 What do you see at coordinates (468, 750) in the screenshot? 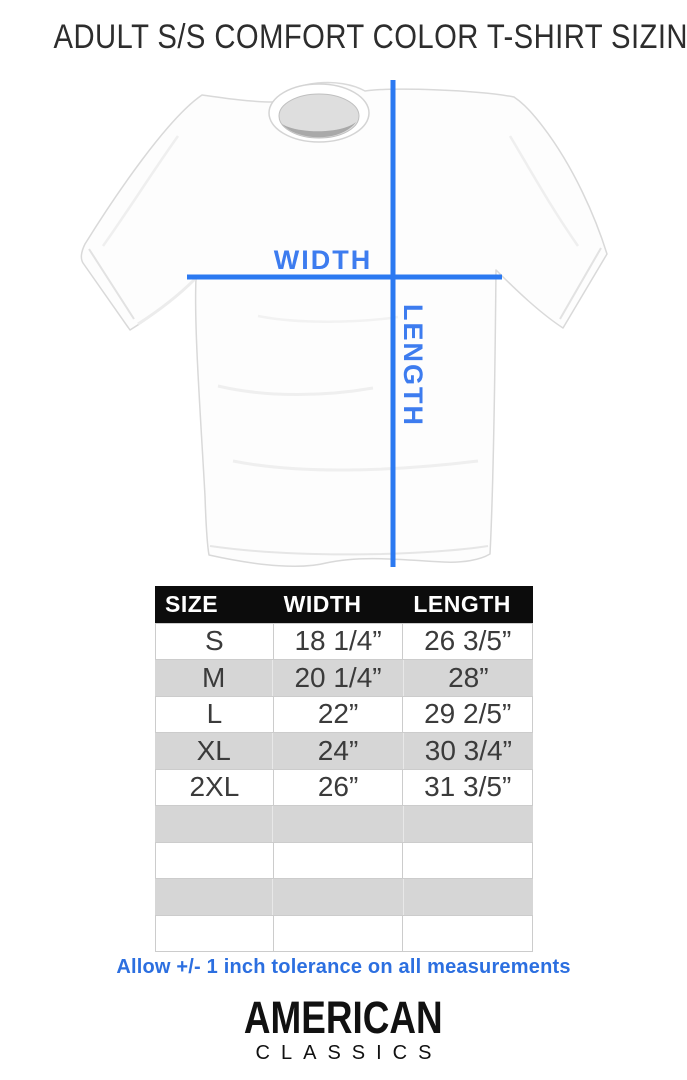
I see `cell-length: 30 3/4”` at bounding box center [468, 750].